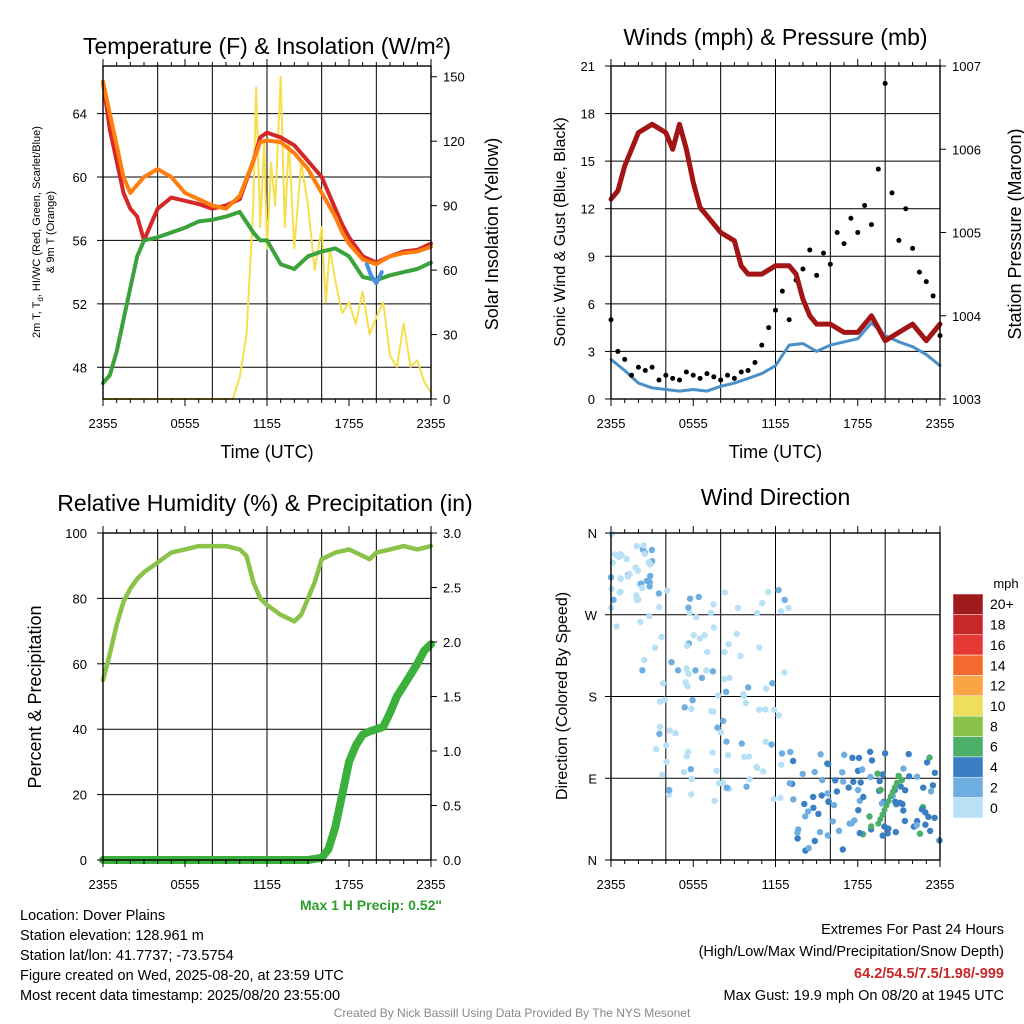  What do you see at coordinates (966, 399) in the screenshot?
I see `y2-tick-label: 1003` at bounding box center [966, 399].